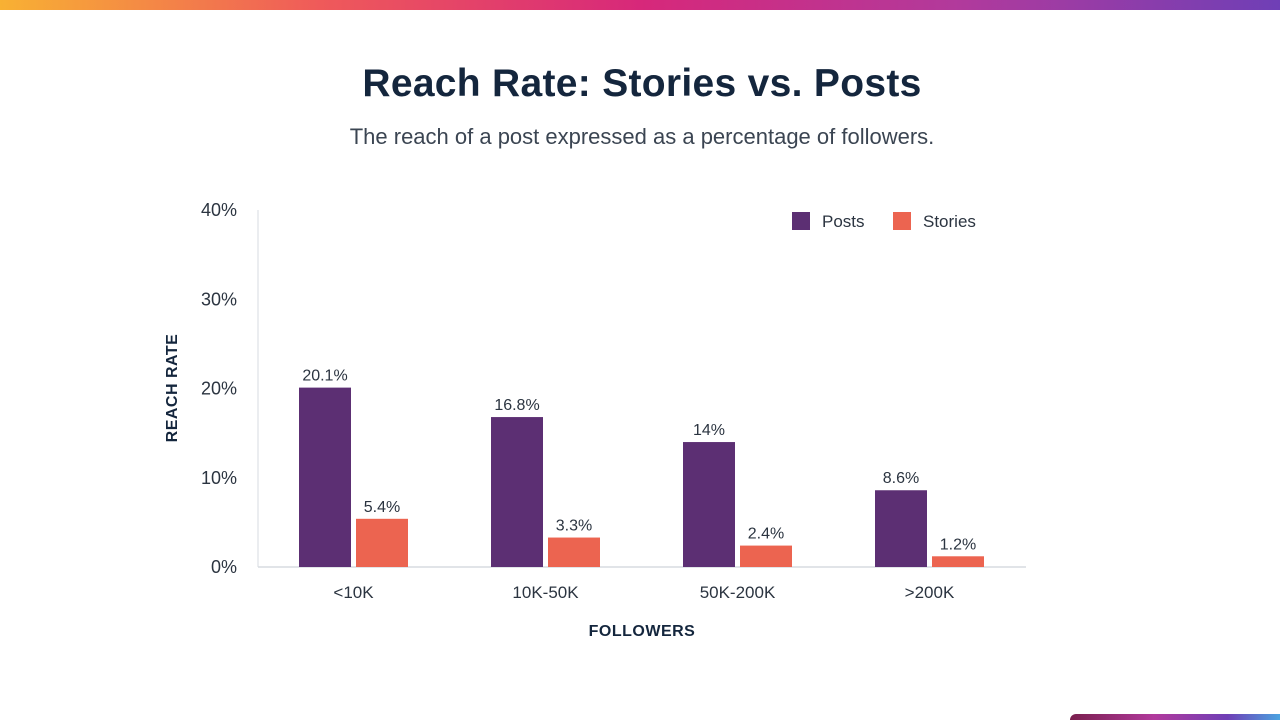  I want to click on bars-group: 20.1% 5.4% 16.8% 3.3% 14% 2.4% 8.6% 1.2%, so click(641, 467).